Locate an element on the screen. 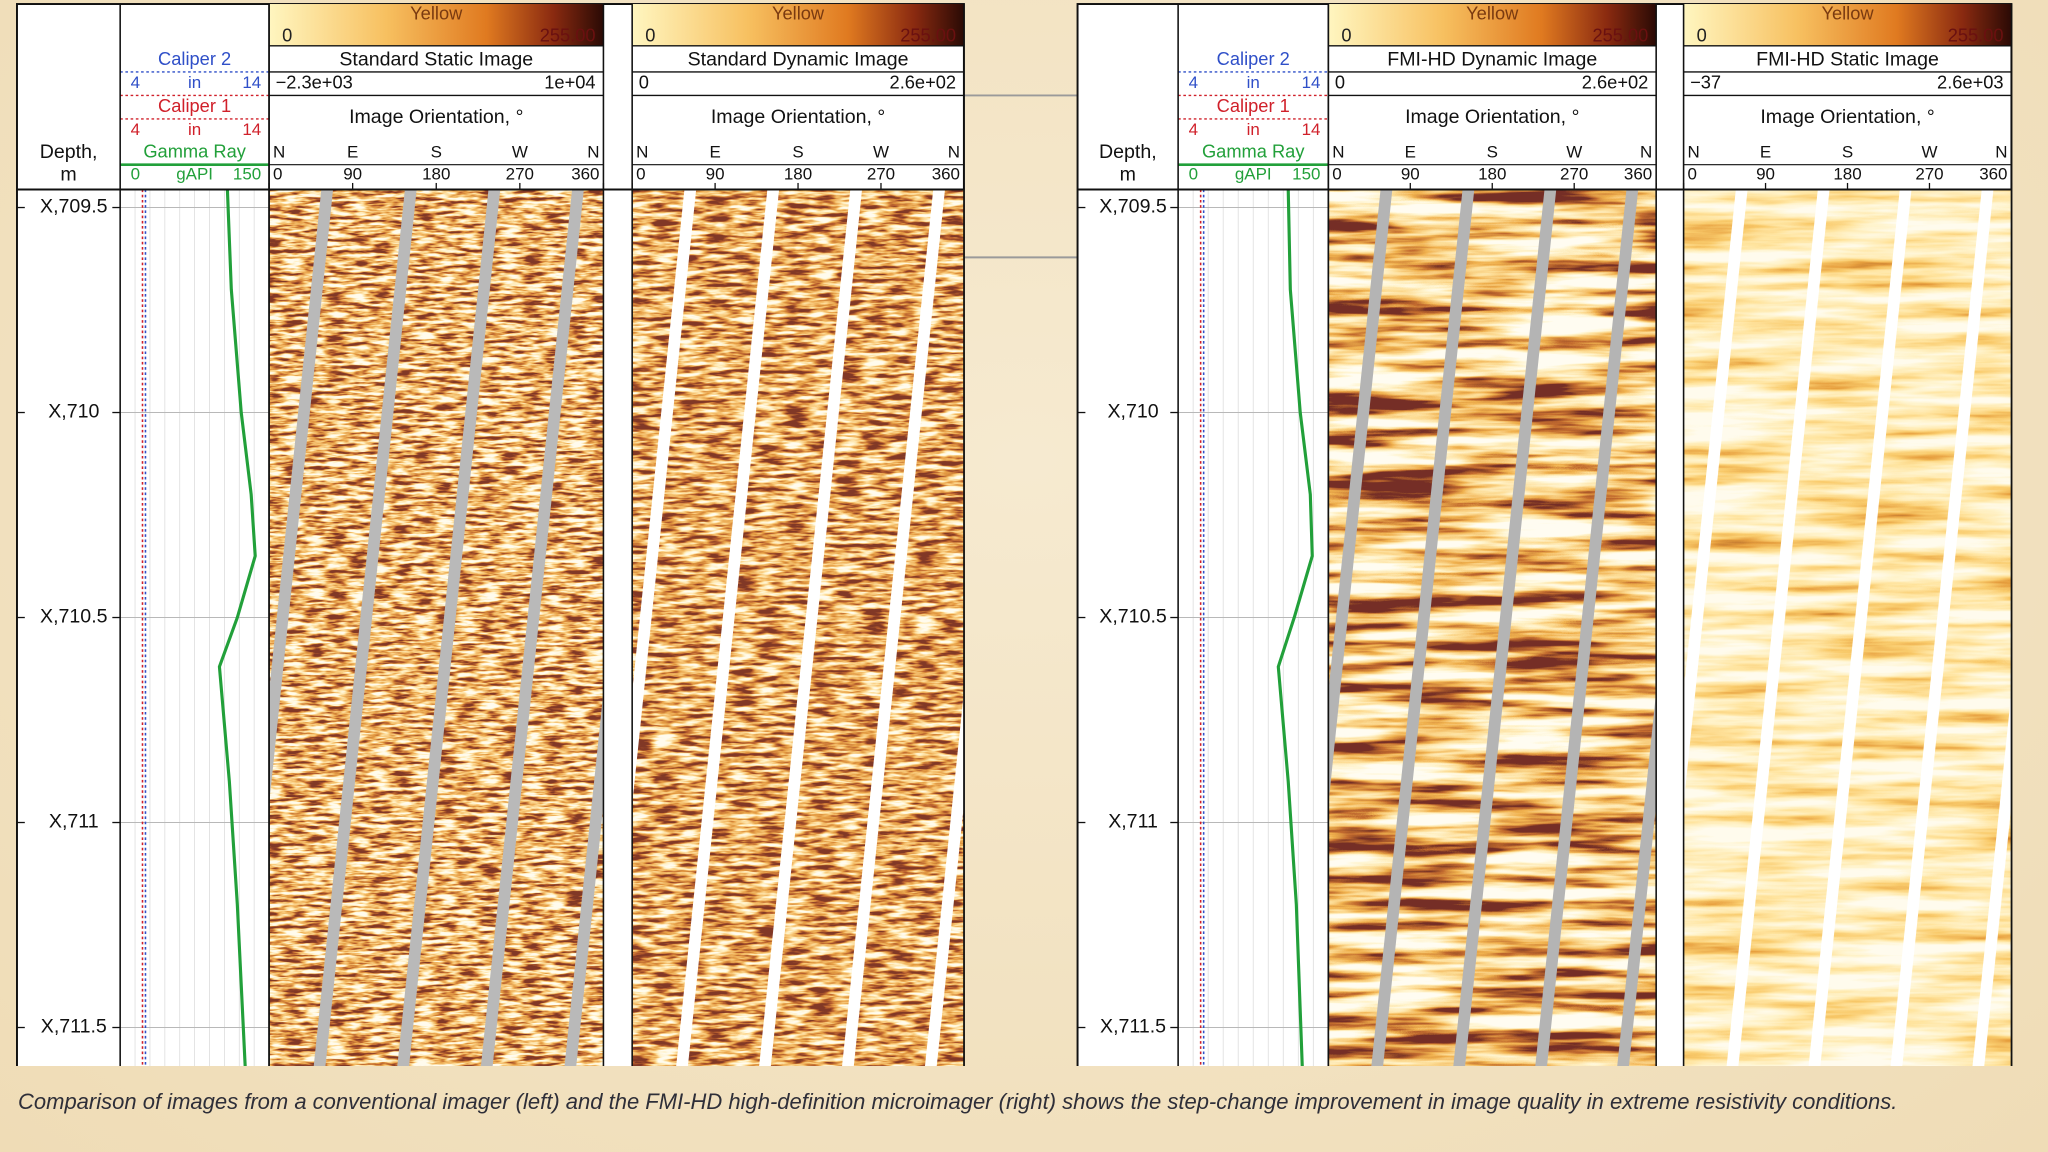 The height and width of the screenshot is (1152, 2048). depth-title: Depth, is located at coordinates (1128, 152).